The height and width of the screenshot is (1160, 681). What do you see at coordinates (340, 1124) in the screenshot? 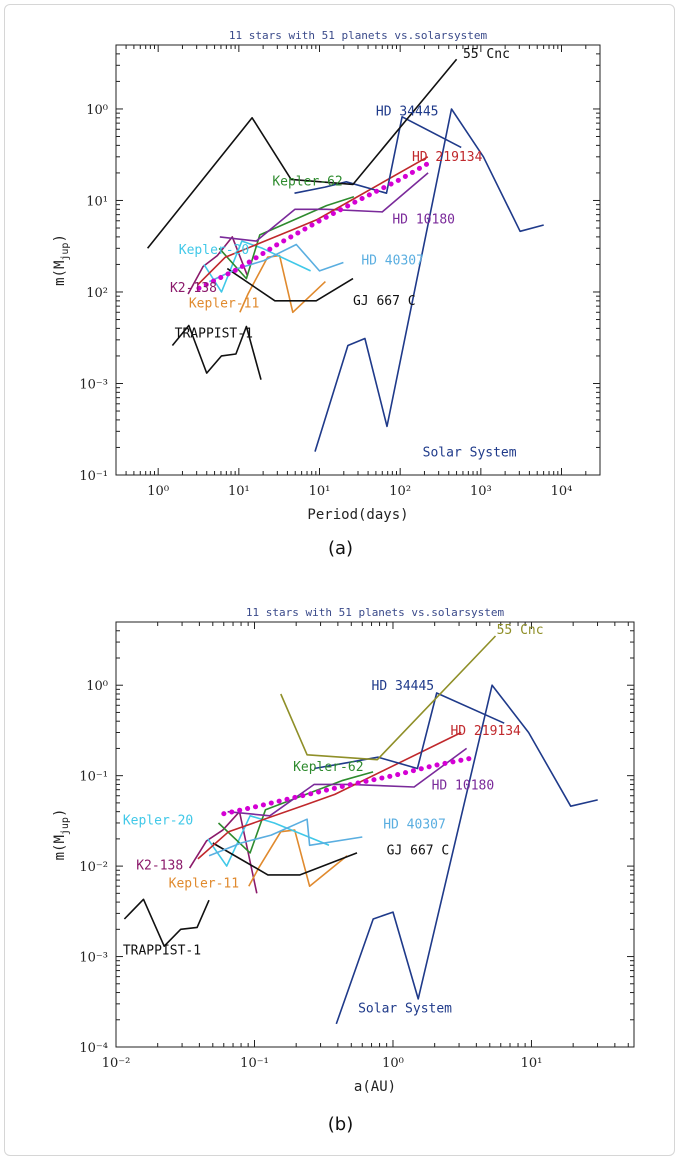
I see `caption-b: (b)` at bounding box center [340, 1124].